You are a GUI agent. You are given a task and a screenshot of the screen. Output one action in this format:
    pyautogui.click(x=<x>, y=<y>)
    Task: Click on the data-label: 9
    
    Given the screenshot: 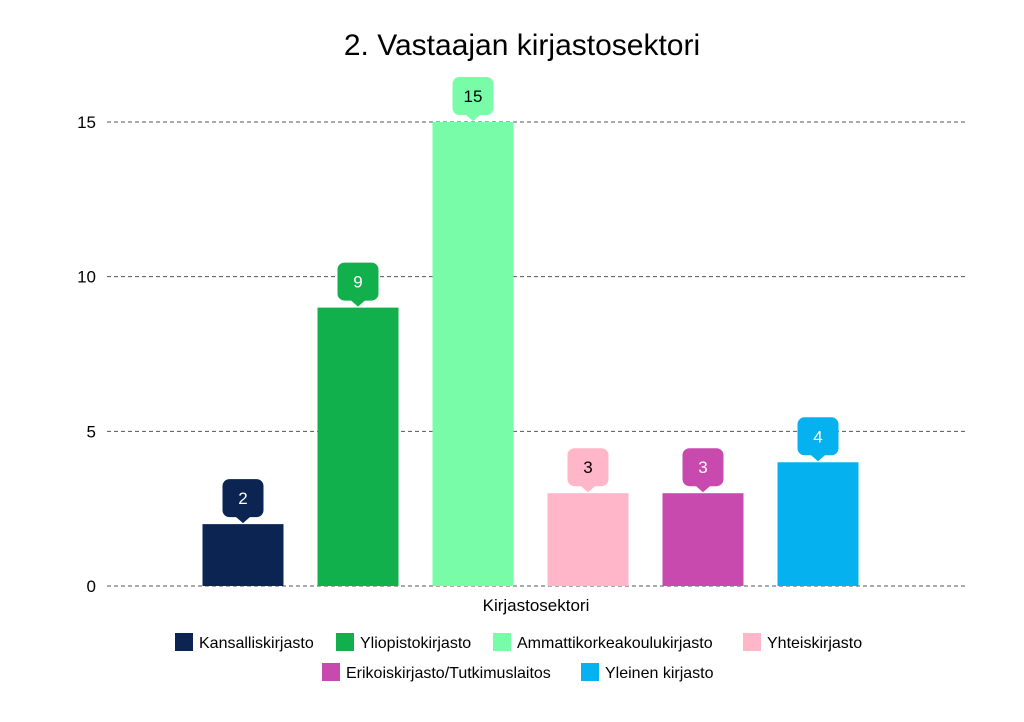 What is the action you would take?
    pyautogui.click(x=358, y=284)
    